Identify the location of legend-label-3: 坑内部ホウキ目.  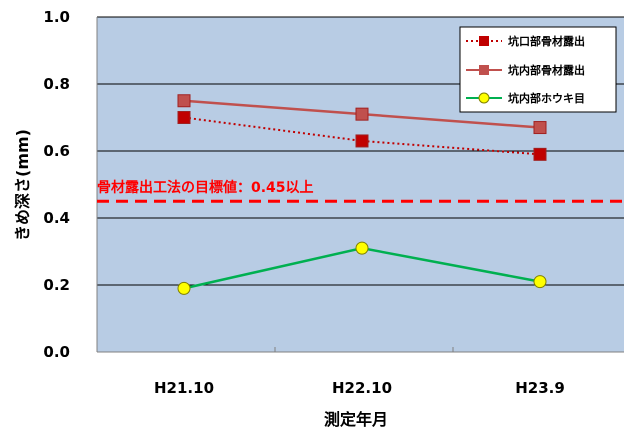
(546, 98).